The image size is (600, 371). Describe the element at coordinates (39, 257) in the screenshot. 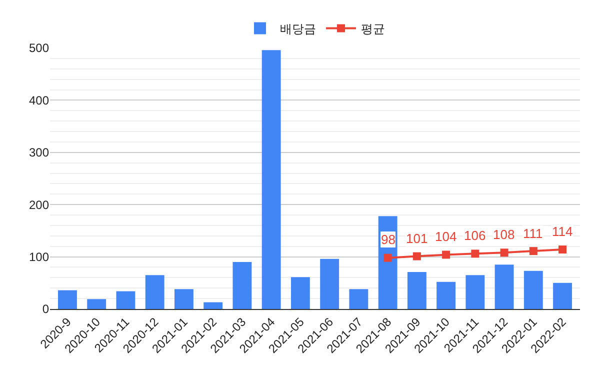

I see `y-tick-label: 100` at that location.